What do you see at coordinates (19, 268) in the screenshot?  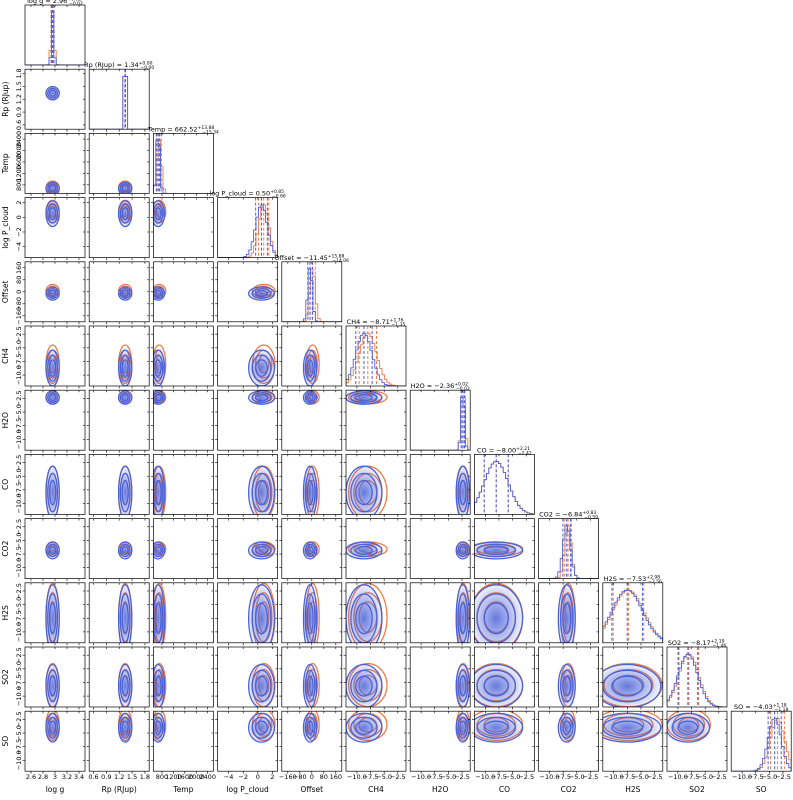 I see `y-tick-label: 160` at bounding box center [19, 268].